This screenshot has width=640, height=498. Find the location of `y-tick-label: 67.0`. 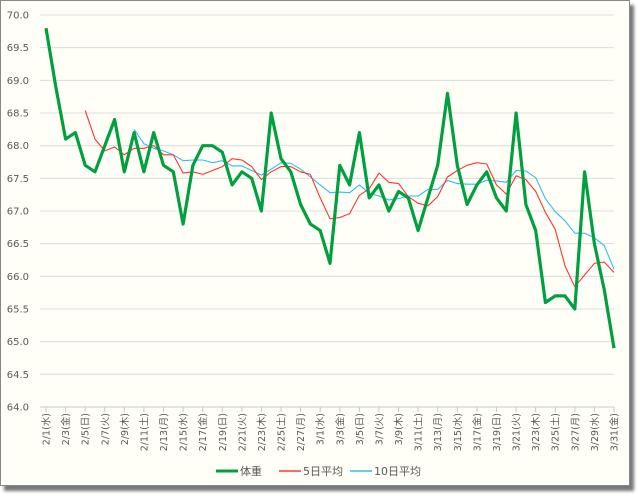

y-tick-label: 67.0 is located at coordinates (18, 212).